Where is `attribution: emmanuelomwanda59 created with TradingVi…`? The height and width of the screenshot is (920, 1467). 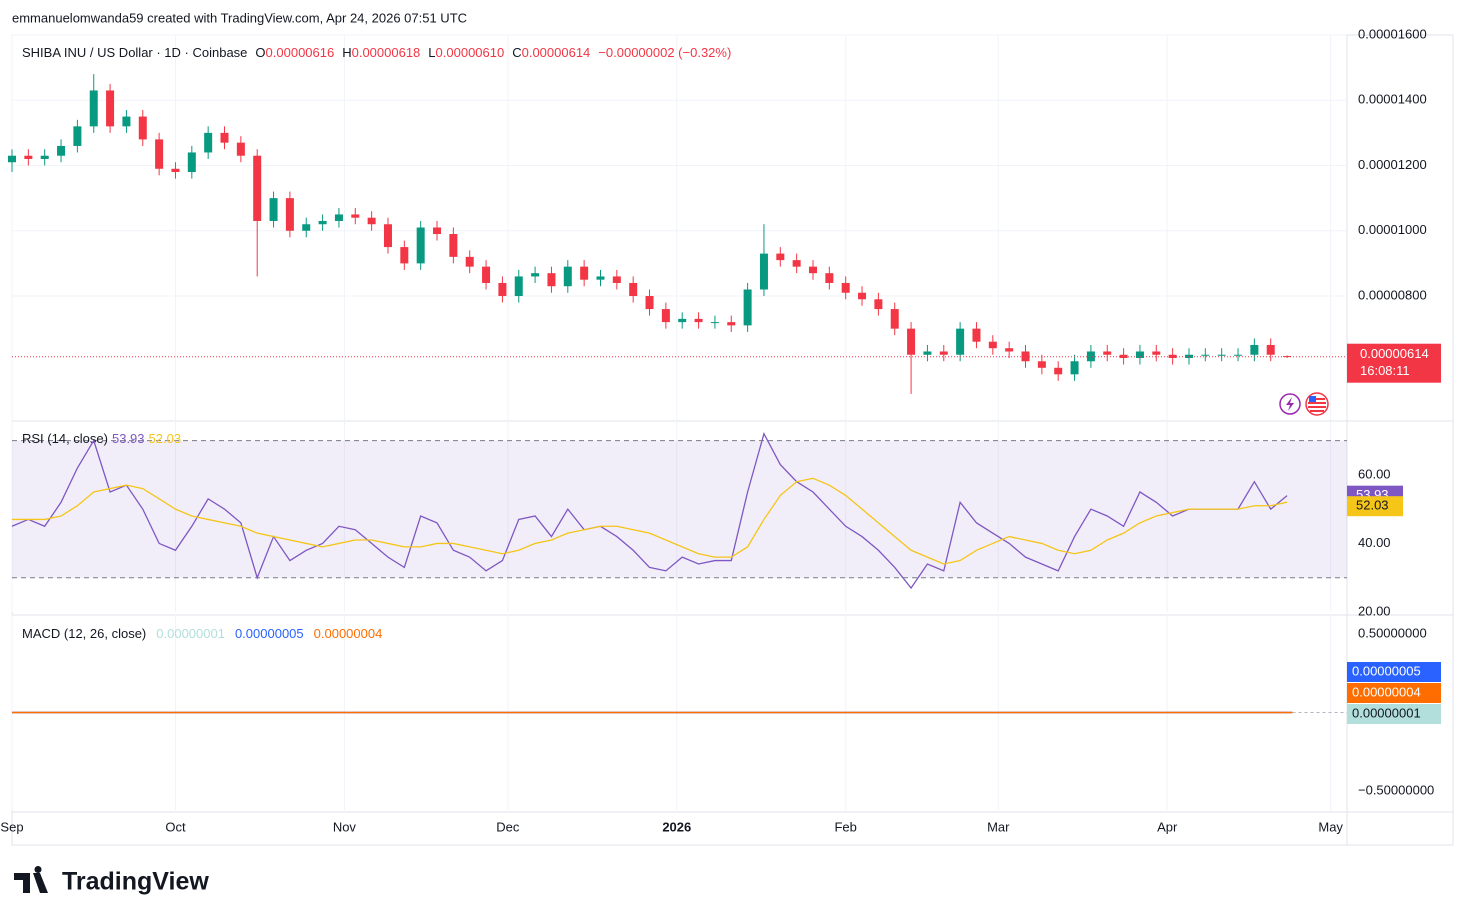
attribution: emmanuelomwanda59 created with TradingVi… is located at coordinates (239, 17).